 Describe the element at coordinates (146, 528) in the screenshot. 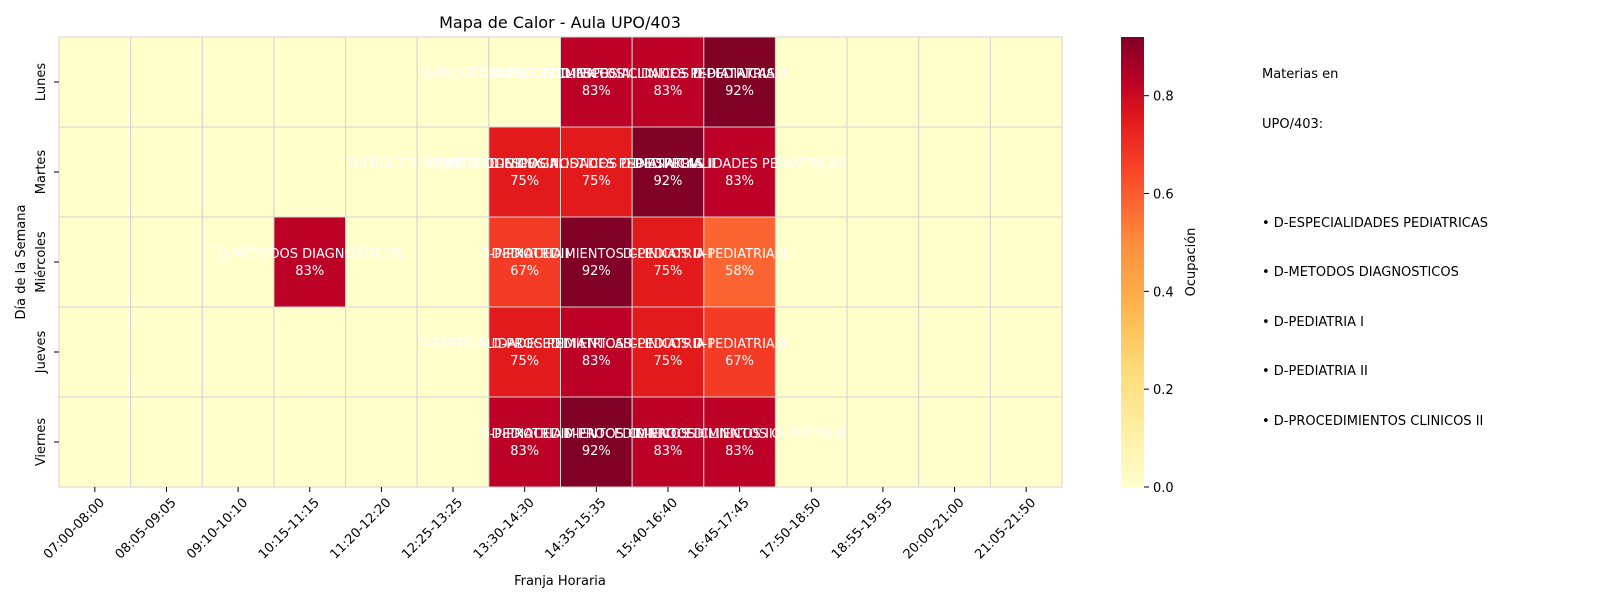

I see `x-tick-label: 08:05-09:05` at that location.